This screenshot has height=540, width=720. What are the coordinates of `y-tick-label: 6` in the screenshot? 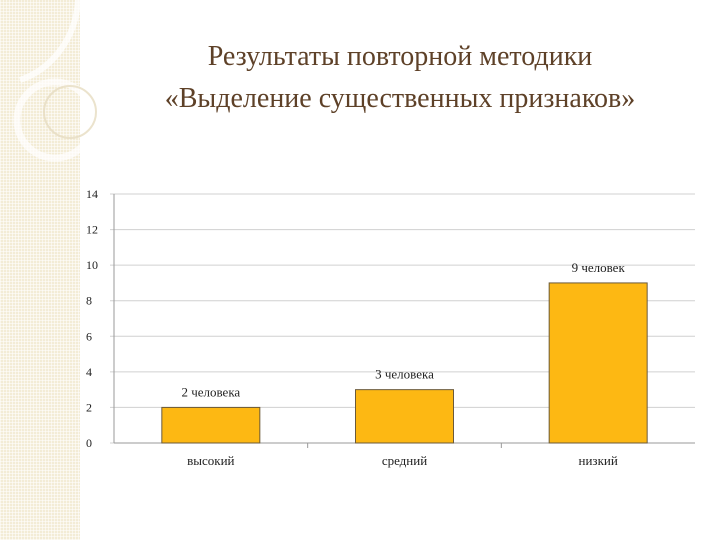 It's located at (89, 336).